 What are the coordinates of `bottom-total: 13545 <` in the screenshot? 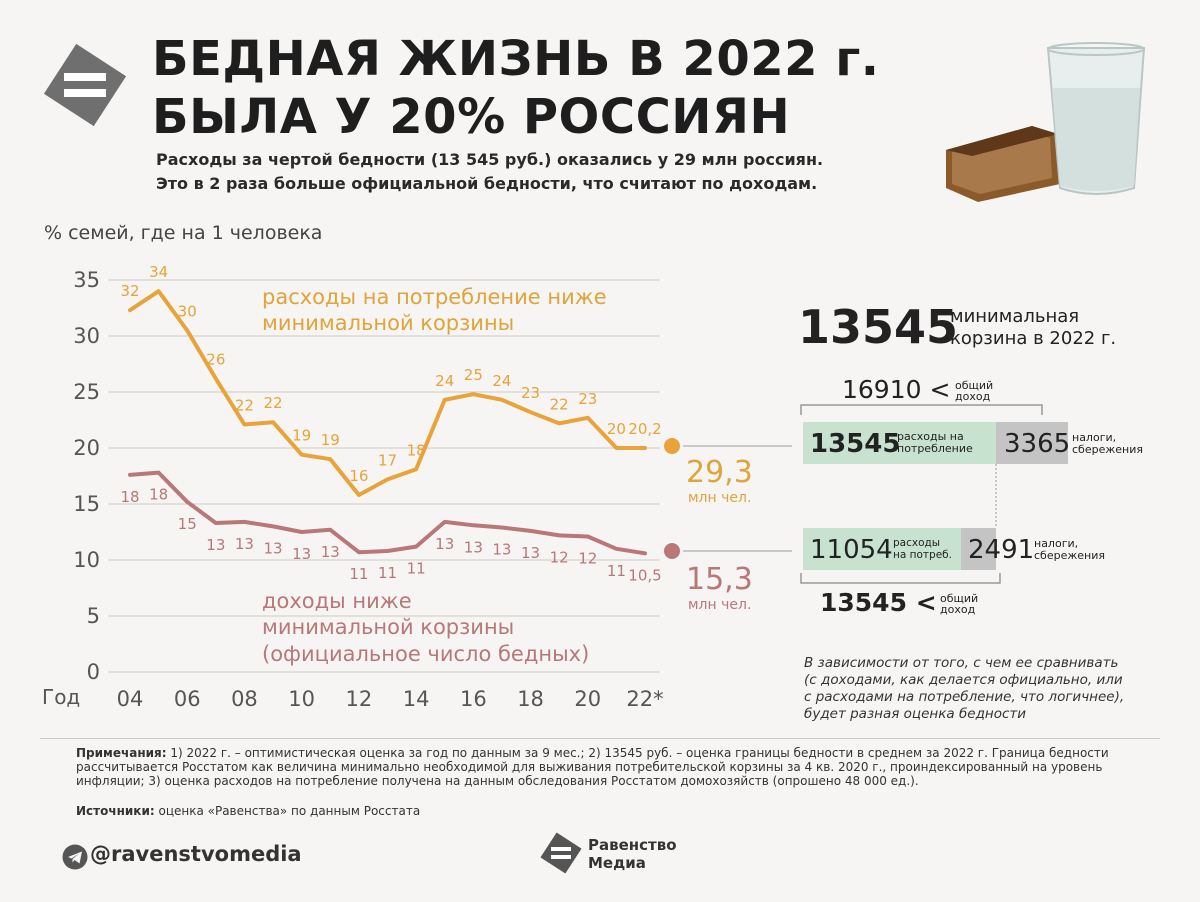 It's located at (878, 602).